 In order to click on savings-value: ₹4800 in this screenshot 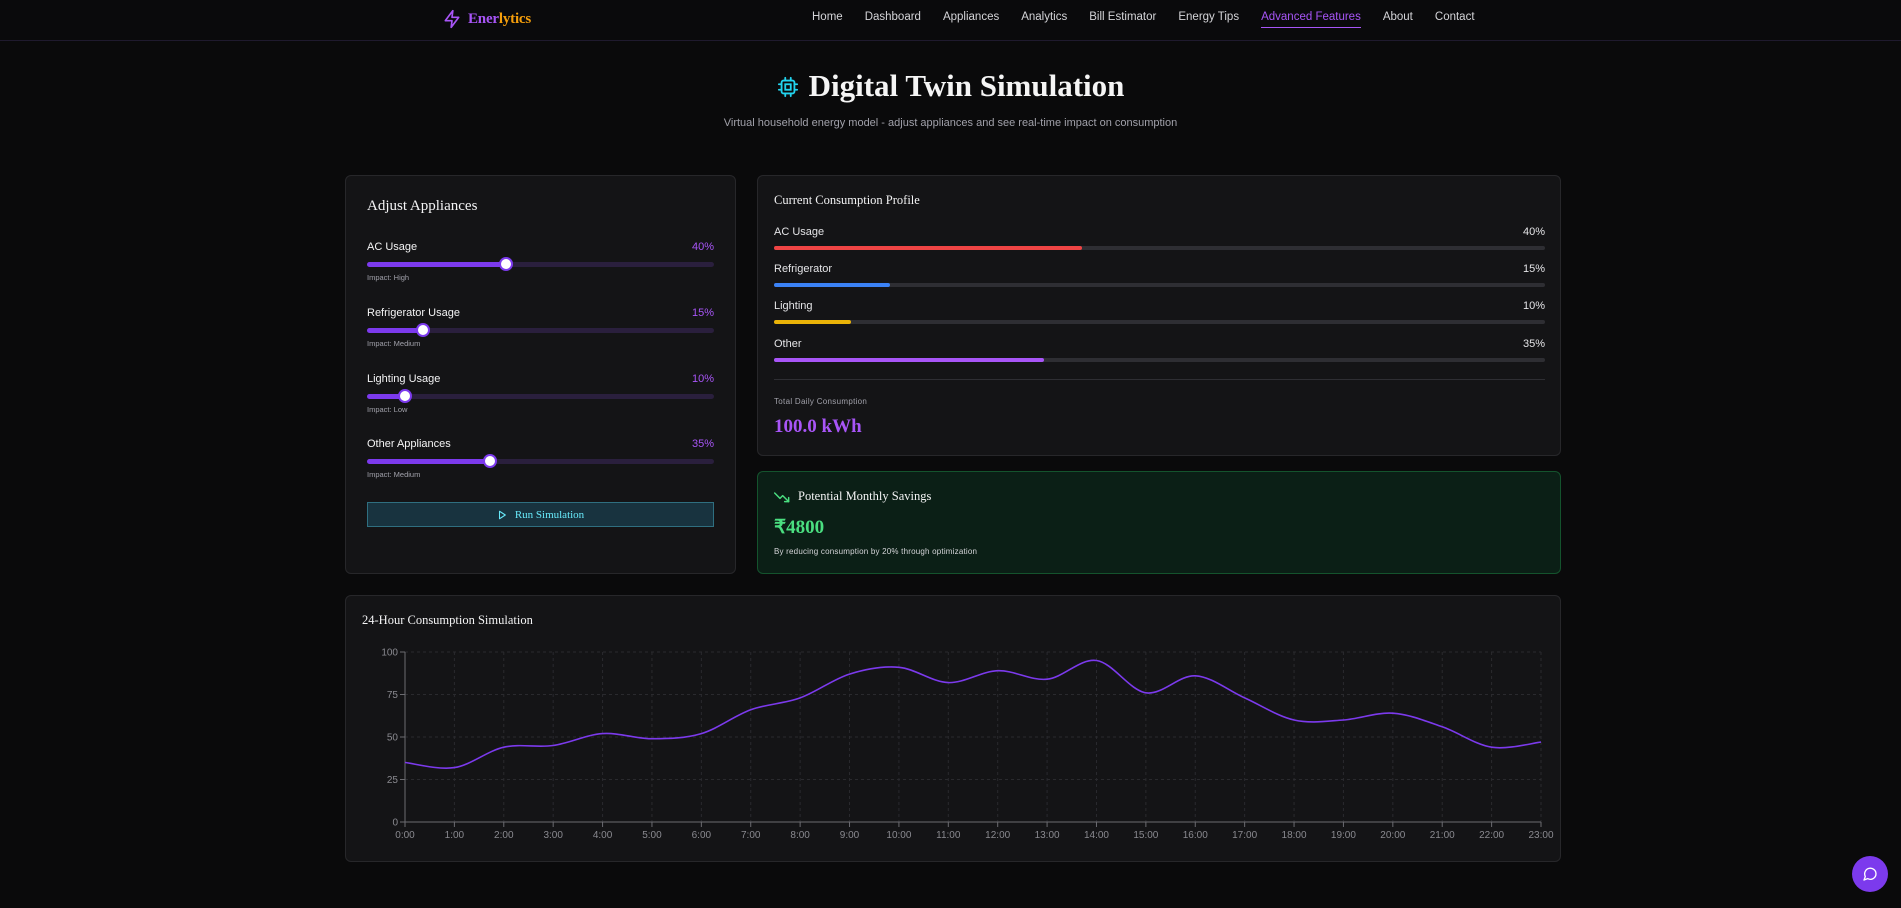, I will do `click(799, 527)`.